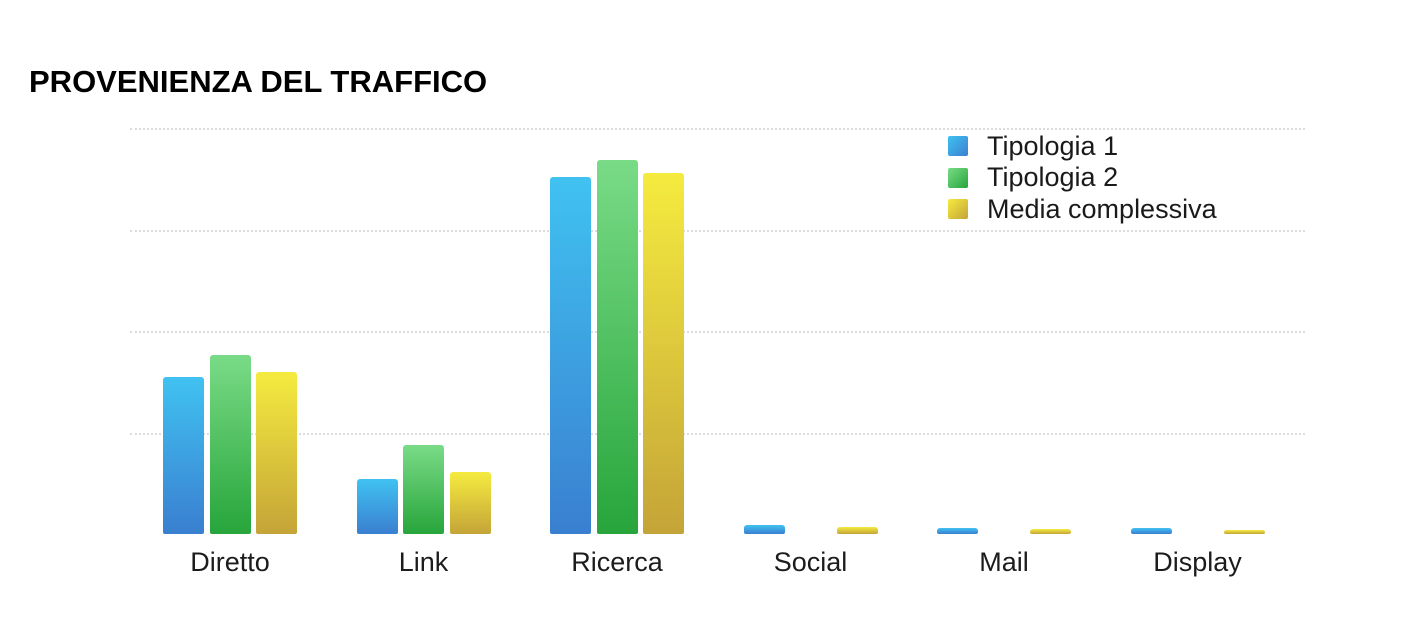  I want to click on bar-mail-media-complessiva, so click(1050, 531).